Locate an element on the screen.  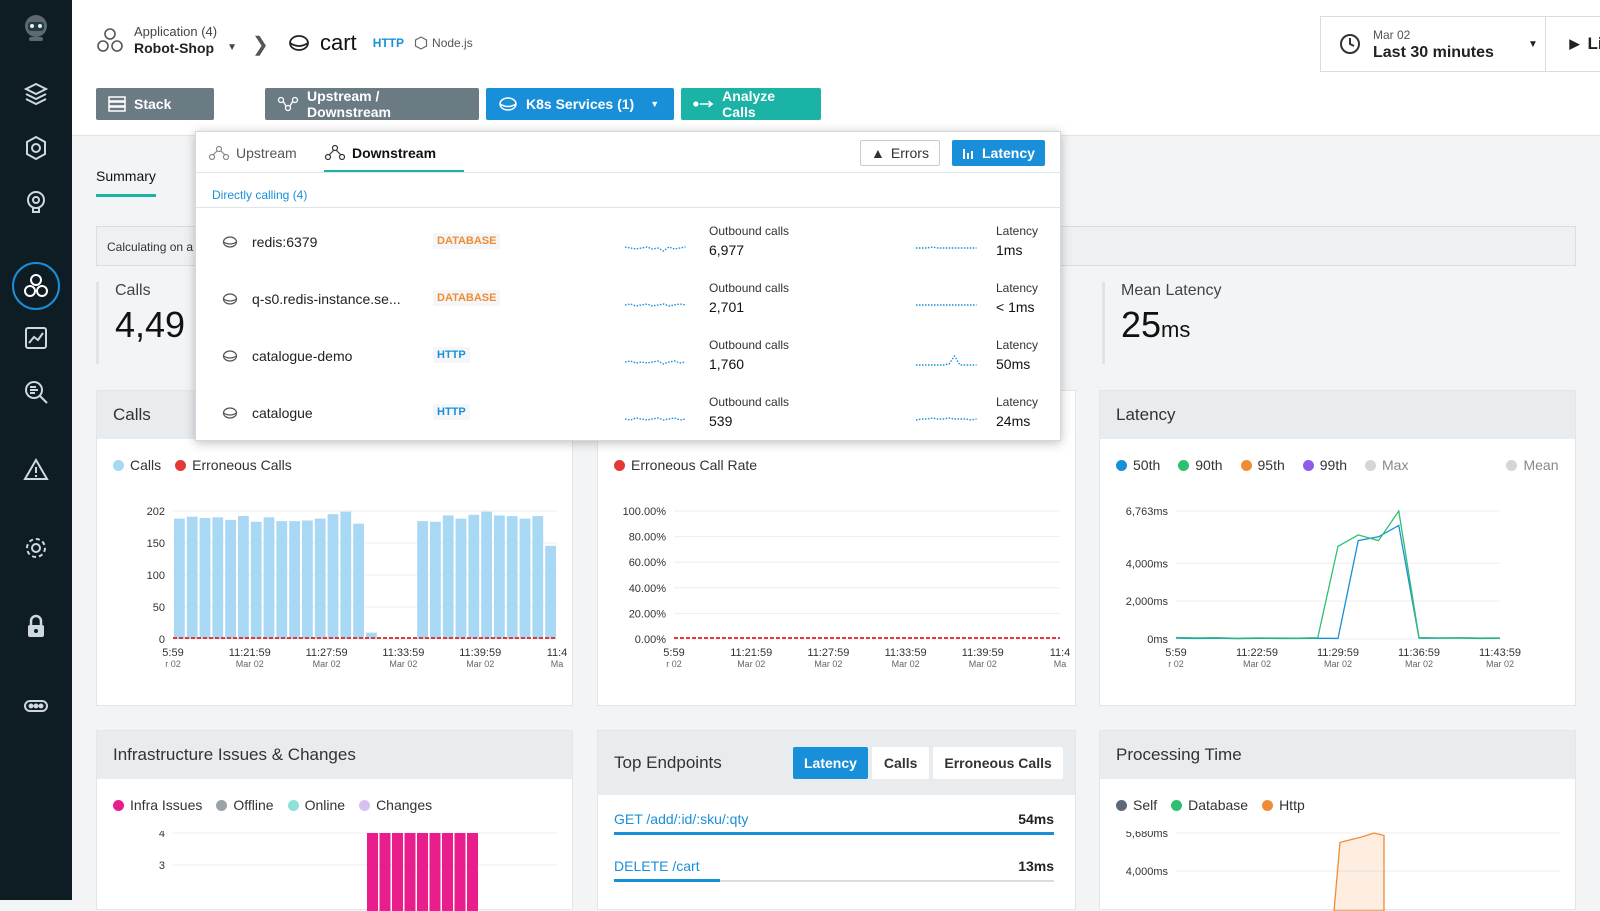
sidebar is located at coordinates (36, 450).